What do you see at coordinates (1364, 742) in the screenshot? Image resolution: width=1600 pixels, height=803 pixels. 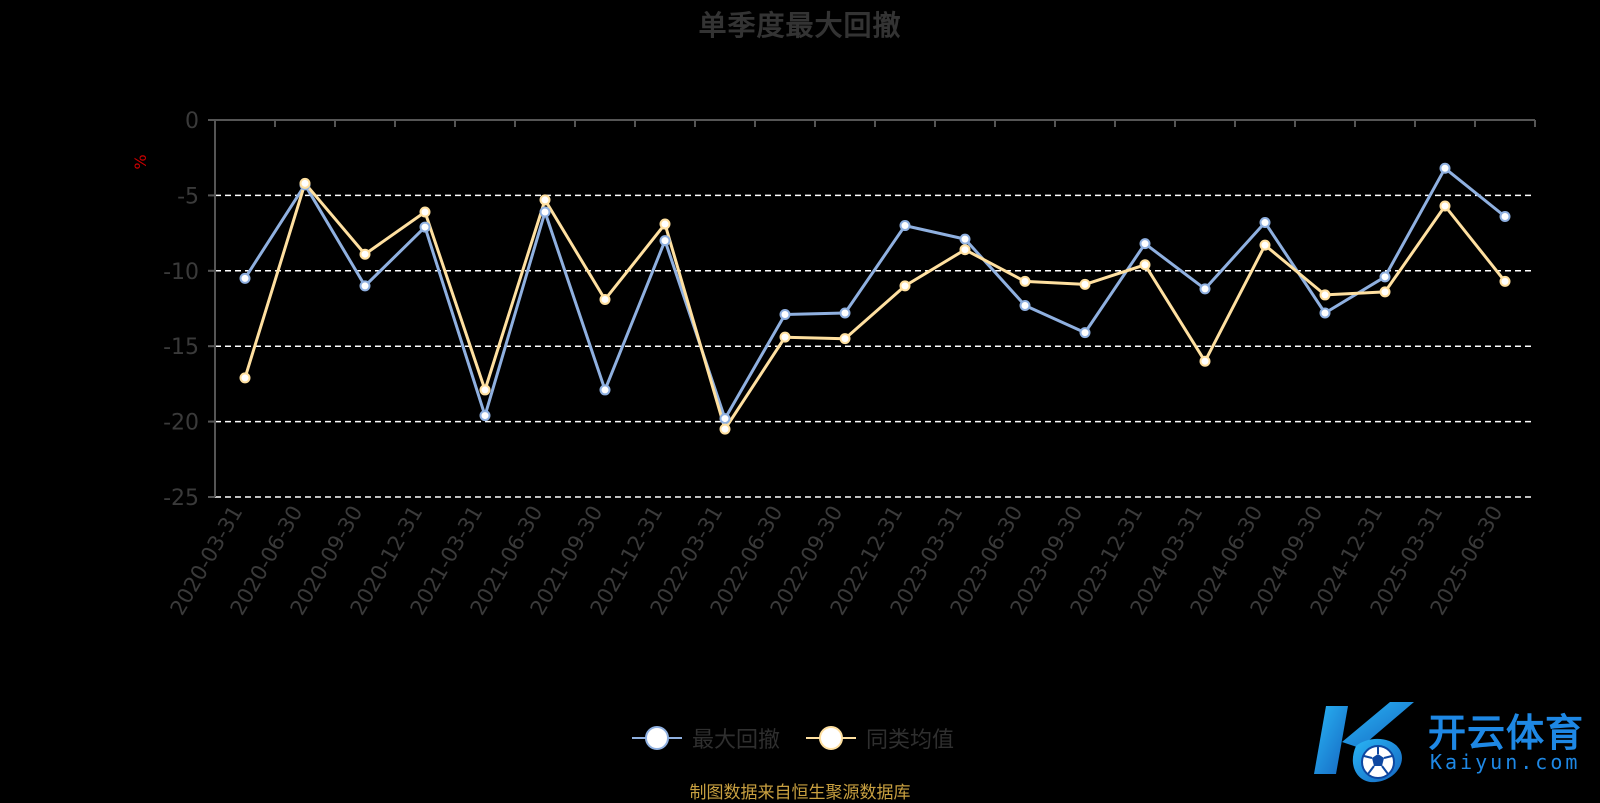 I see `kaiyun-logo-icon` at bounding box center [1364, 742].